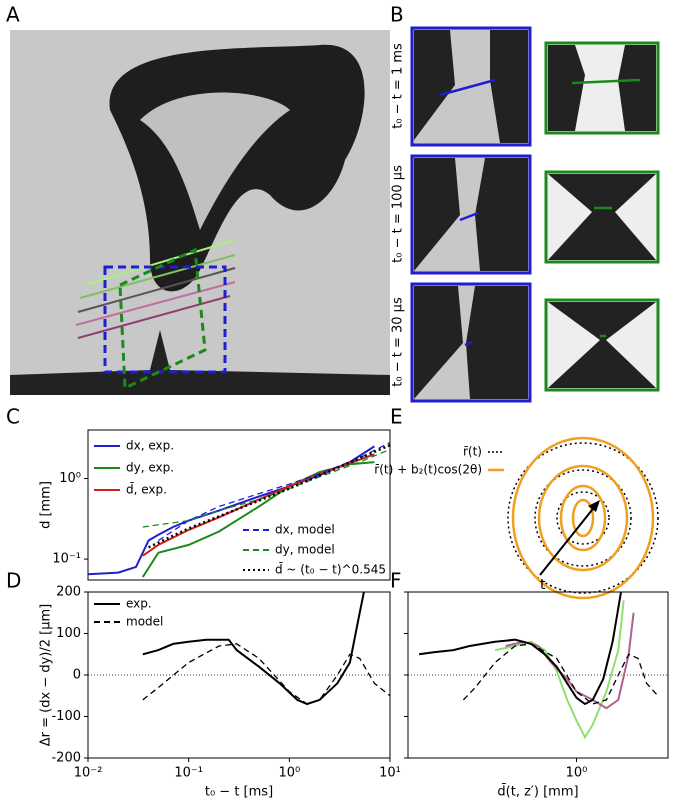  What do you see at coordinates (188, 773) in the screenshot?
I see `x-tick-label: 10⁻¹` at bounding box center [188, 773].